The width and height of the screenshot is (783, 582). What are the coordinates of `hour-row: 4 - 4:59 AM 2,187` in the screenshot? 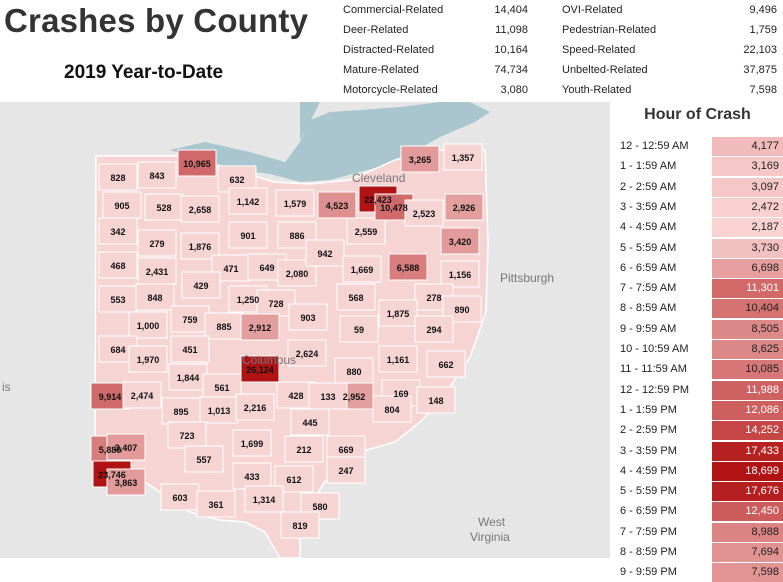 It's located at (697, 227).